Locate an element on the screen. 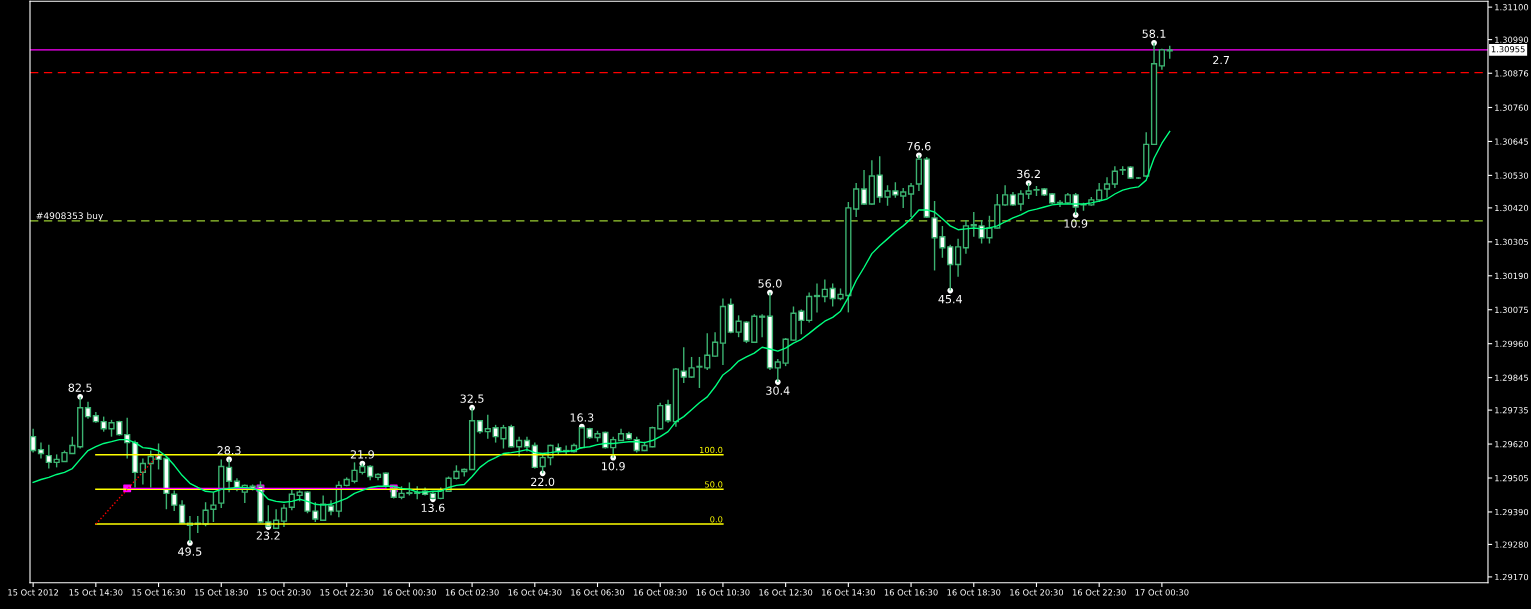  annotation: 76.6 is located at coordinates (919, 146).